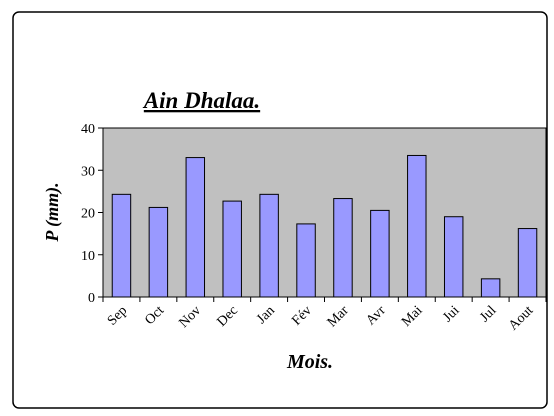 This screenshot has width=554, height=416. Describe the element at coordinates (201, 100) in the screenshot. I see `chart-title: Ain Dhalaa.` at that location.